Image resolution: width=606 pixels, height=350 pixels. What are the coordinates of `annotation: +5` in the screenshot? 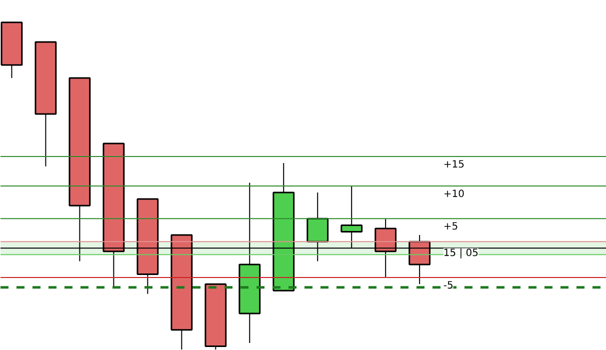 It's located at (450, 227).